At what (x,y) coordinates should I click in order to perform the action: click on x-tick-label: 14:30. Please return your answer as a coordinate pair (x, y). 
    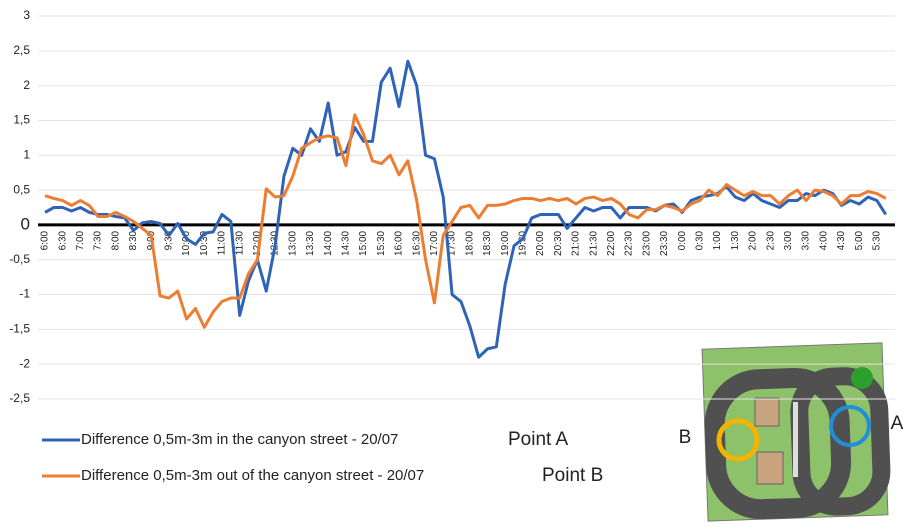
    Looking at the image, I should click on (346, 242).